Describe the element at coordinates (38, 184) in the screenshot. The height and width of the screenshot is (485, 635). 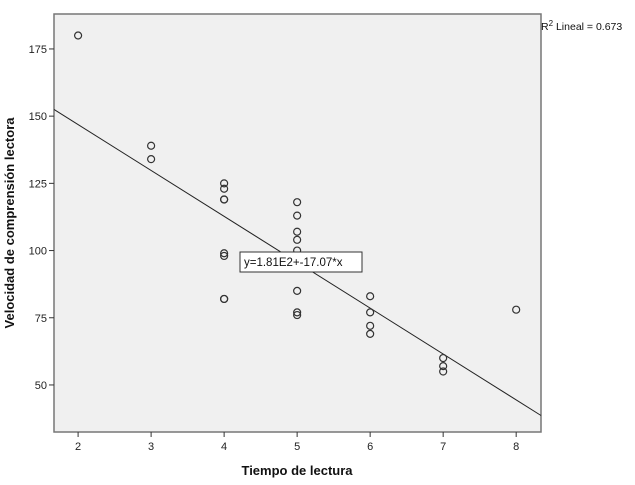
I see `y-tick-label: 125` at that location.